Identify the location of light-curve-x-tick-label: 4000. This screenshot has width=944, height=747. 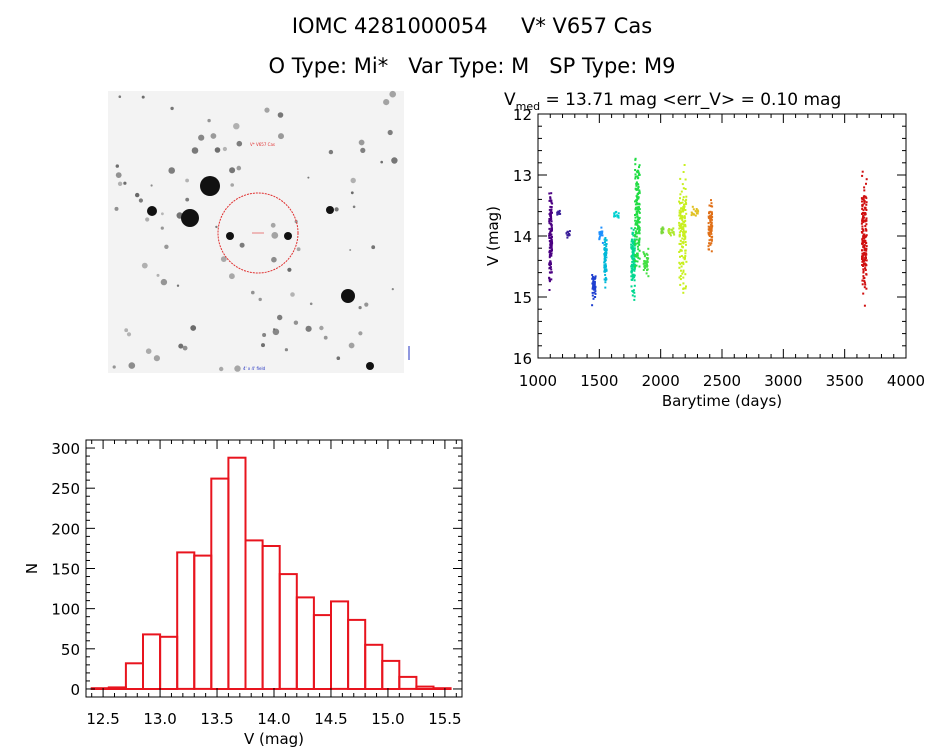
(906, 381).